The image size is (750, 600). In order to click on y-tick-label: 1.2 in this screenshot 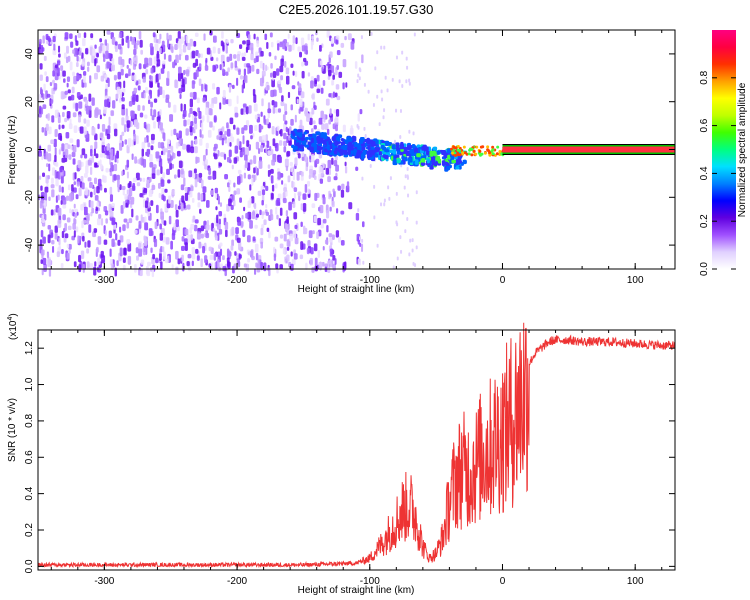, I will do `click(29, 348)`.